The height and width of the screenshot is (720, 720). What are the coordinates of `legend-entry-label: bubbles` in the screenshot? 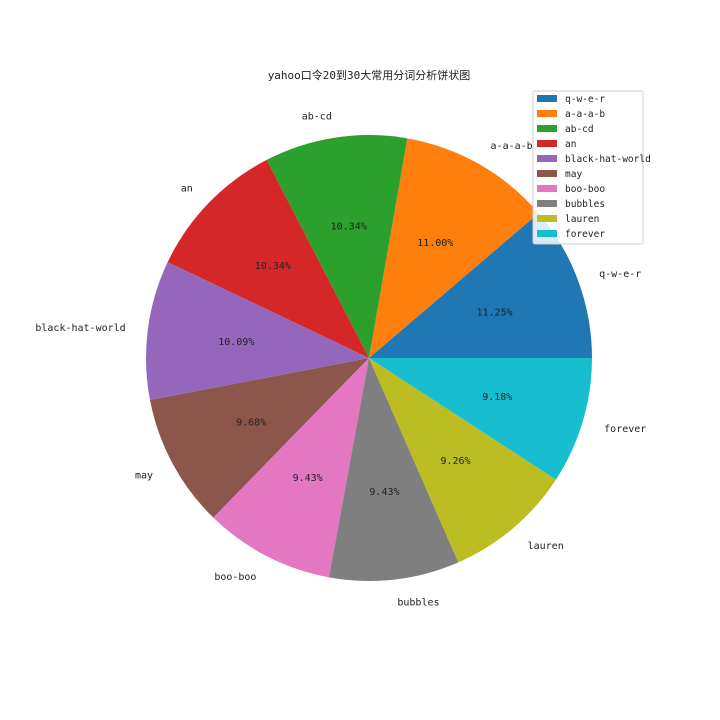 It's located at (585, 204).